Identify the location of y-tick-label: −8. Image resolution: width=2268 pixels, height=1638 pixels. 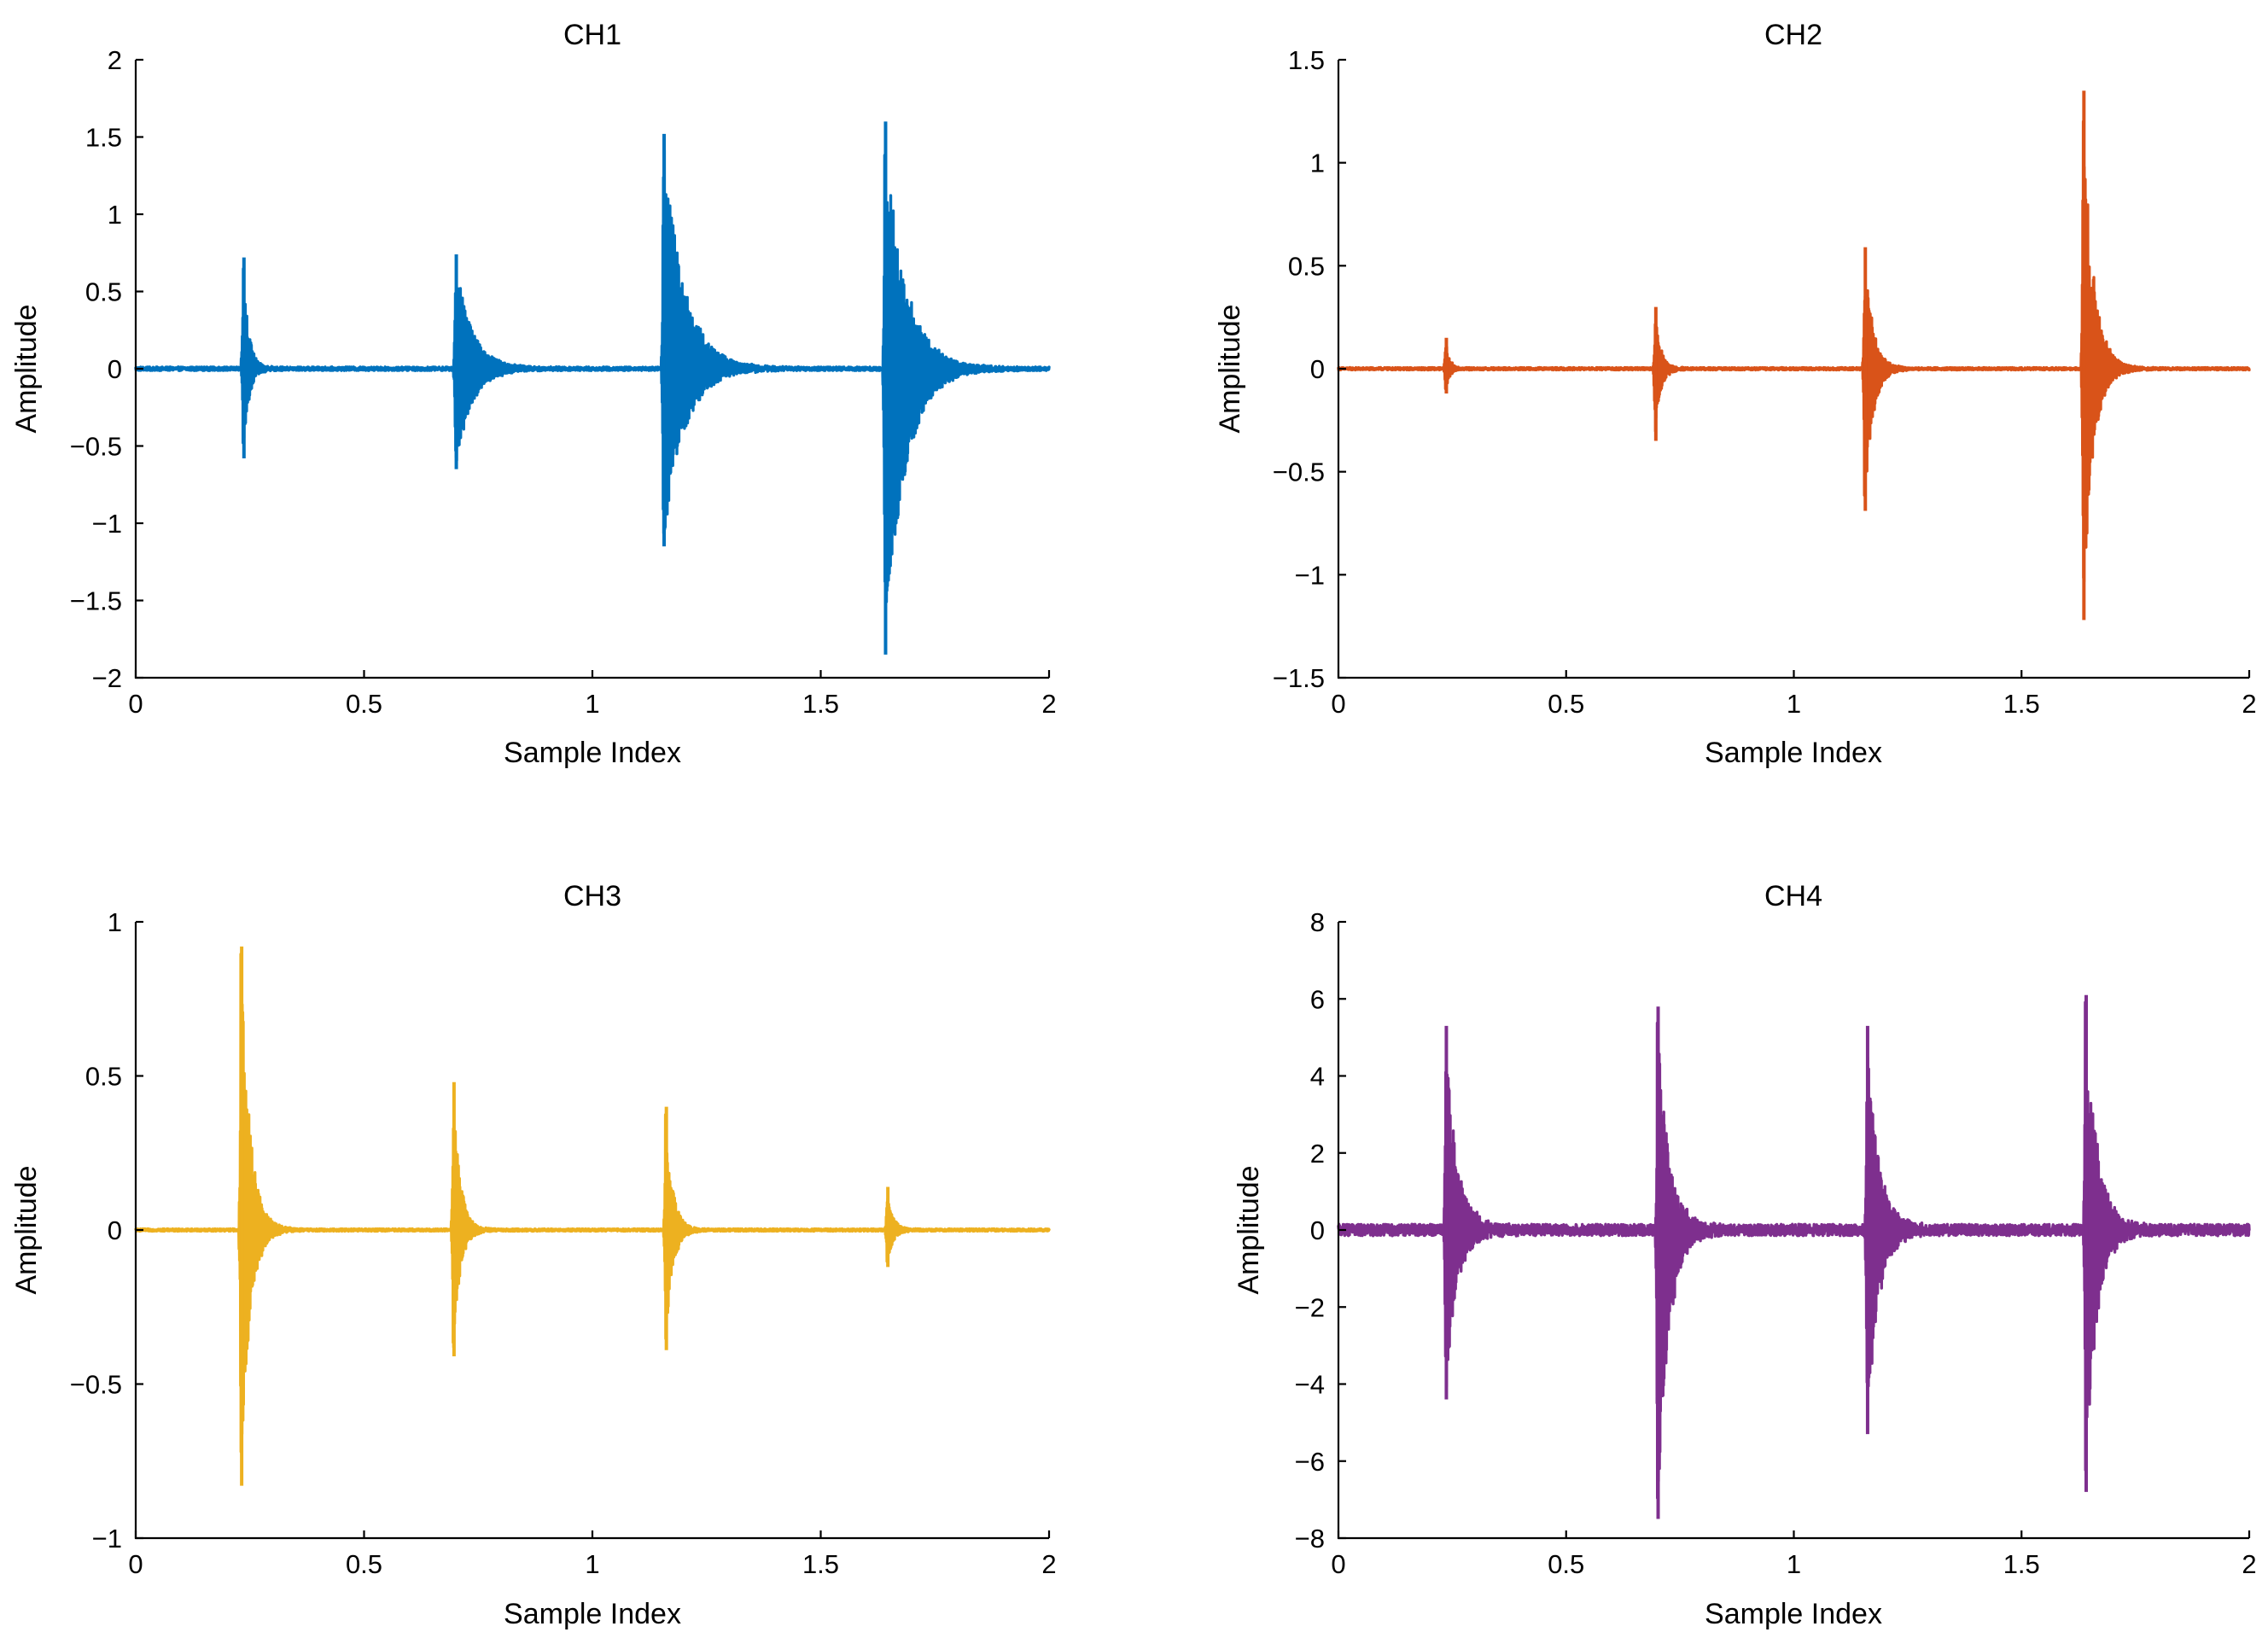
(1310, 1539).